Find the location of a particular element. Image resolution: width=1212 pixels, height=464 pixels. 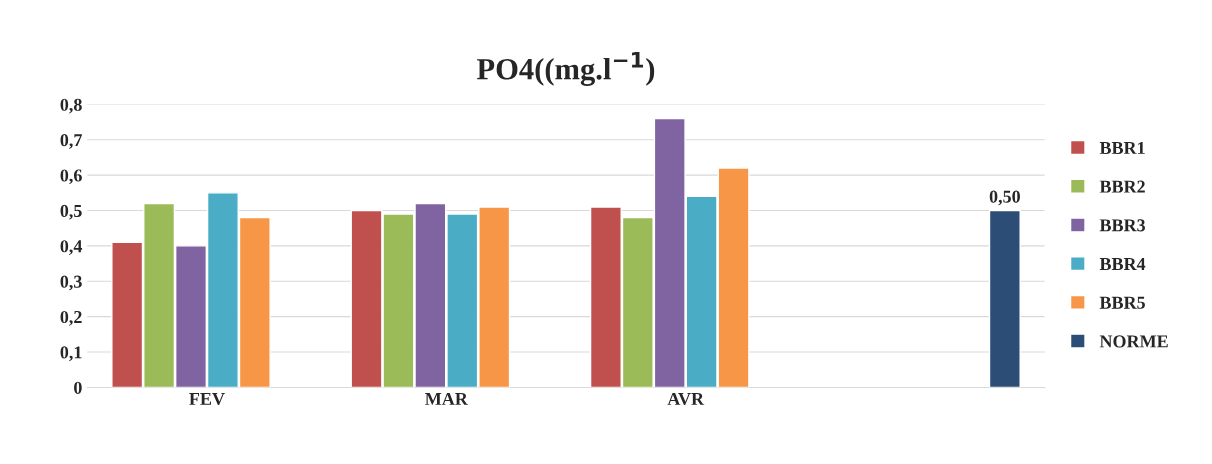

x-tick-label: FEV is located at coordinates (207, 399).